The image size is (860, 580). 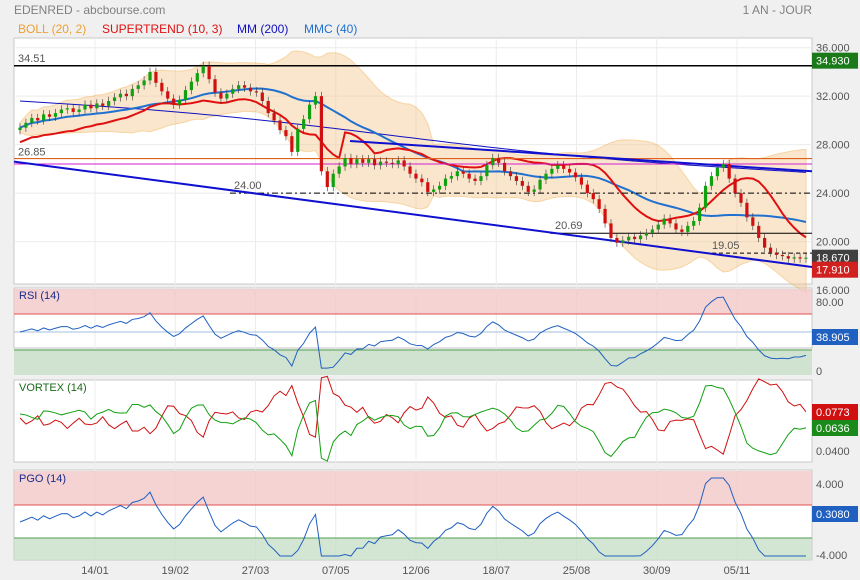 What do you see at coordinates (336, 571) in the screenshot?
I see `x-tick-label: 07/05` at bounding box center [336, 571].